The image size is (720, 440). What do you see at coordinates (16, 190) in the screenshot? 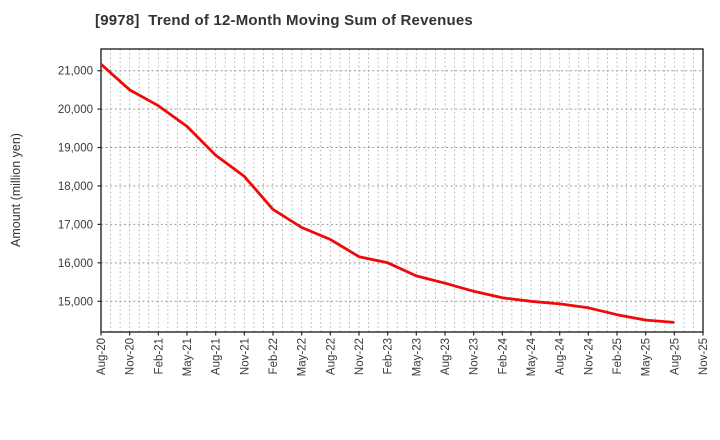
I see `y-axis-title: Amount (million yen)` at bounding box center [16, 190].